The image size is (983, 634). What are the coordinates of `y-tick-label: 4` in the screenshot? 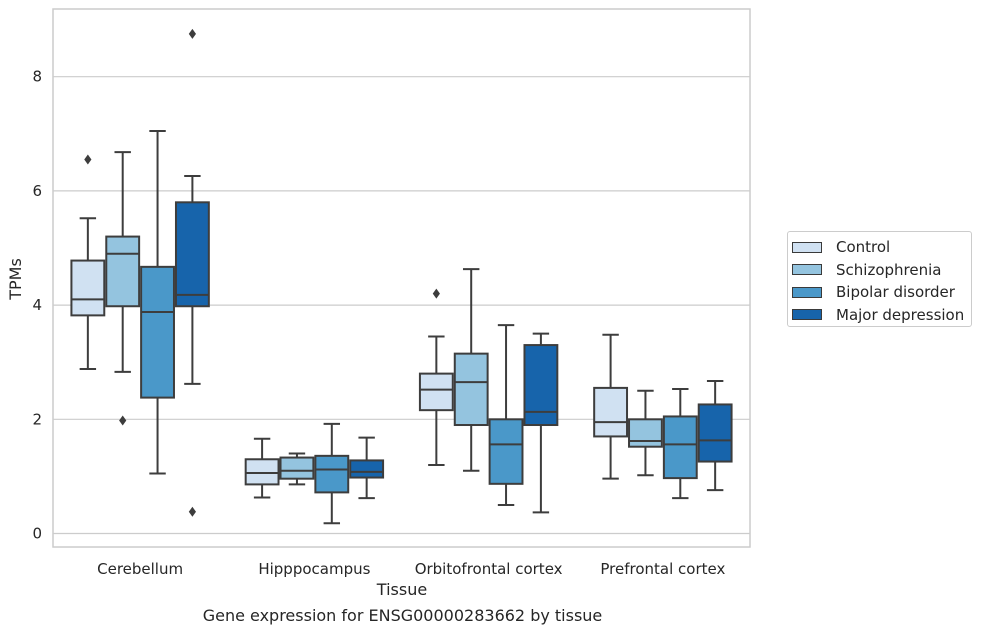 It's located at (37, 305).